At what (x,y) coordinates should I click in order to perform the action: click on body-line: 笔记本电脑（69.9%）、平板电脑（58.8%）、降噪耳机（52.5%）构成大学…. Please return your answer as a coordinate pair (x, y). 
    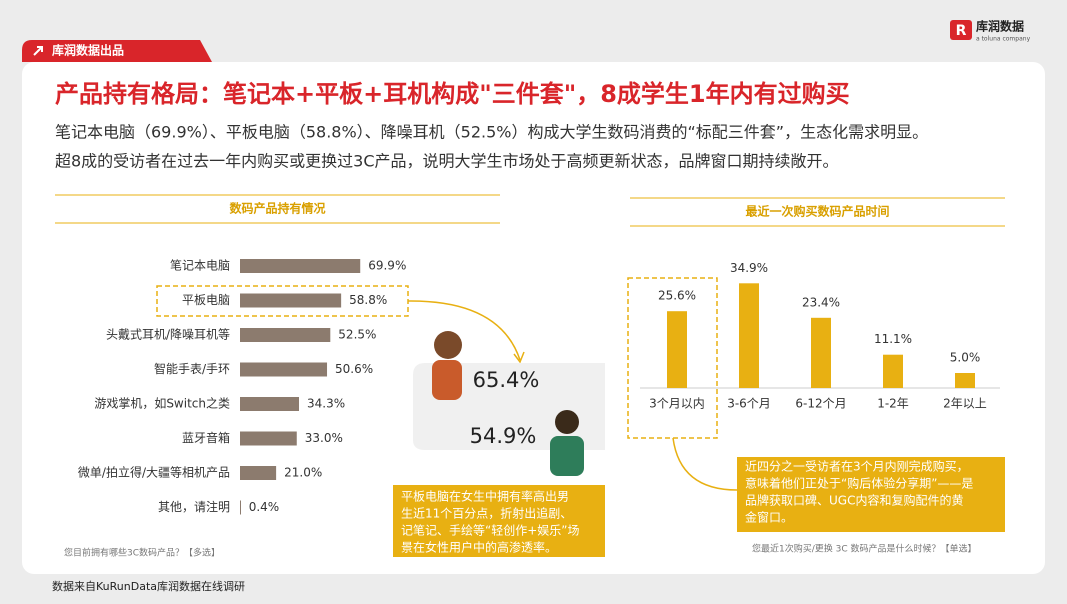
    Looking at the image, I should click on (491, 132).